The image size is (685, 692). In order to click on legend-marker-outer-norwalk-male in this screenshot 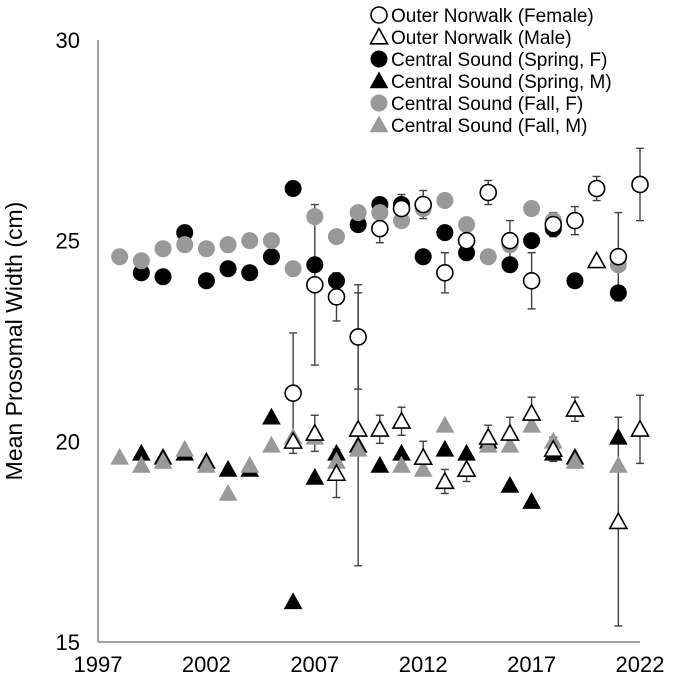, I will do `click(379, 35)`.